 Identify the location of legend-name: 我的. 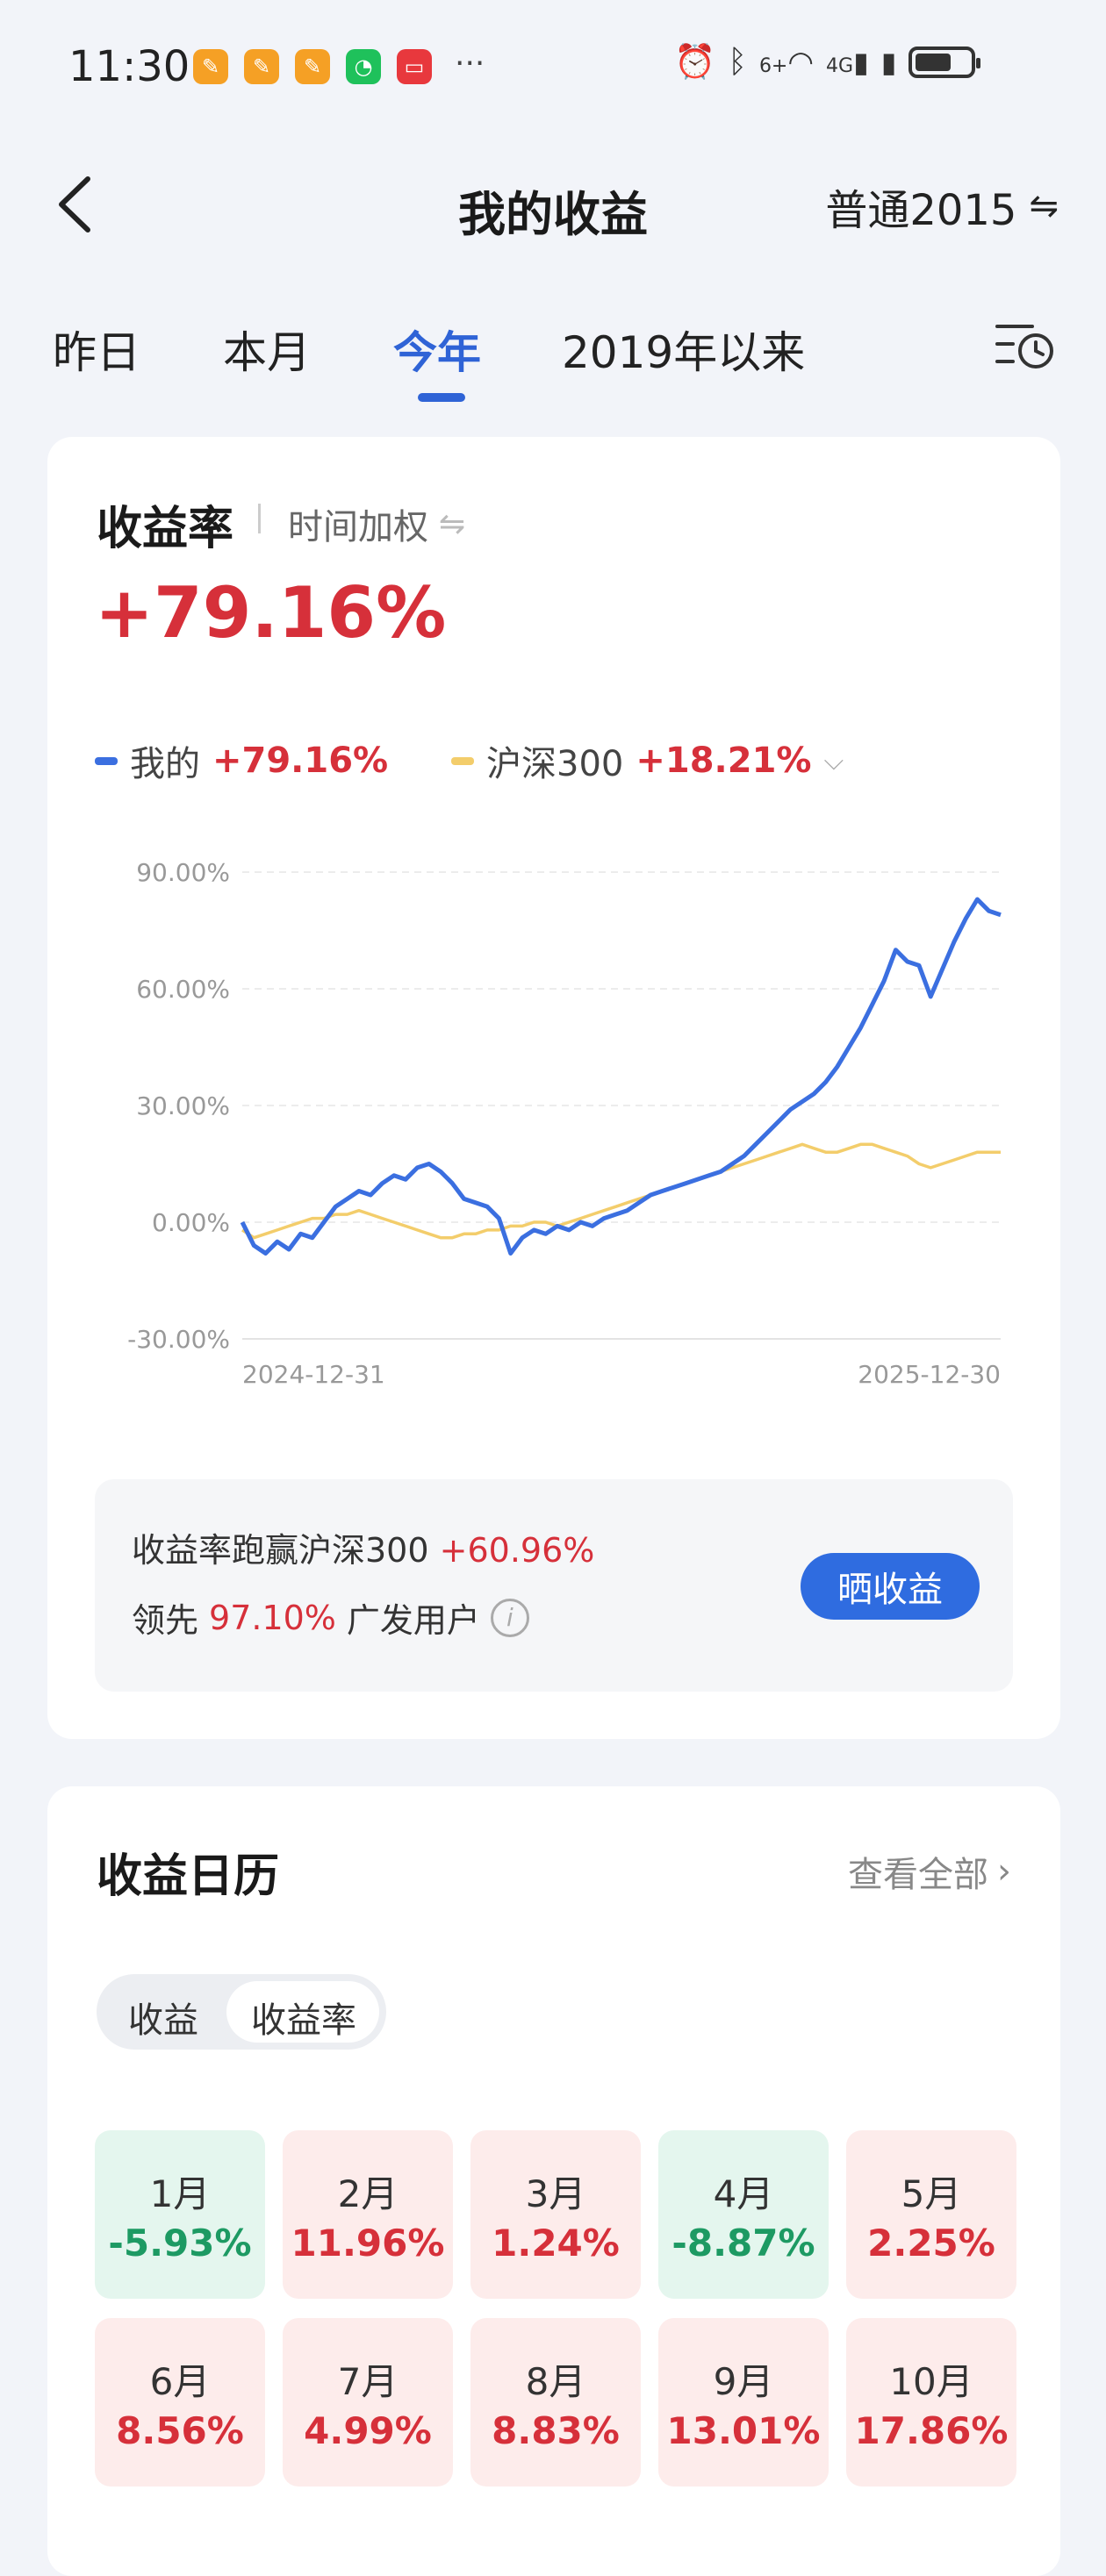
(165, 764).